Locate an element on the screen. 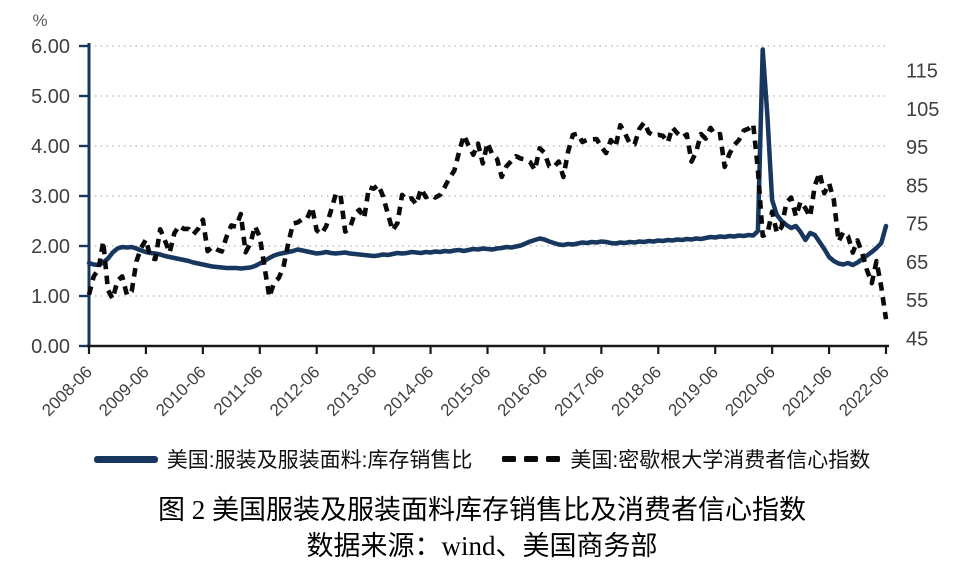  legend-solid-line-swatch is located at coordinates (125, 459).